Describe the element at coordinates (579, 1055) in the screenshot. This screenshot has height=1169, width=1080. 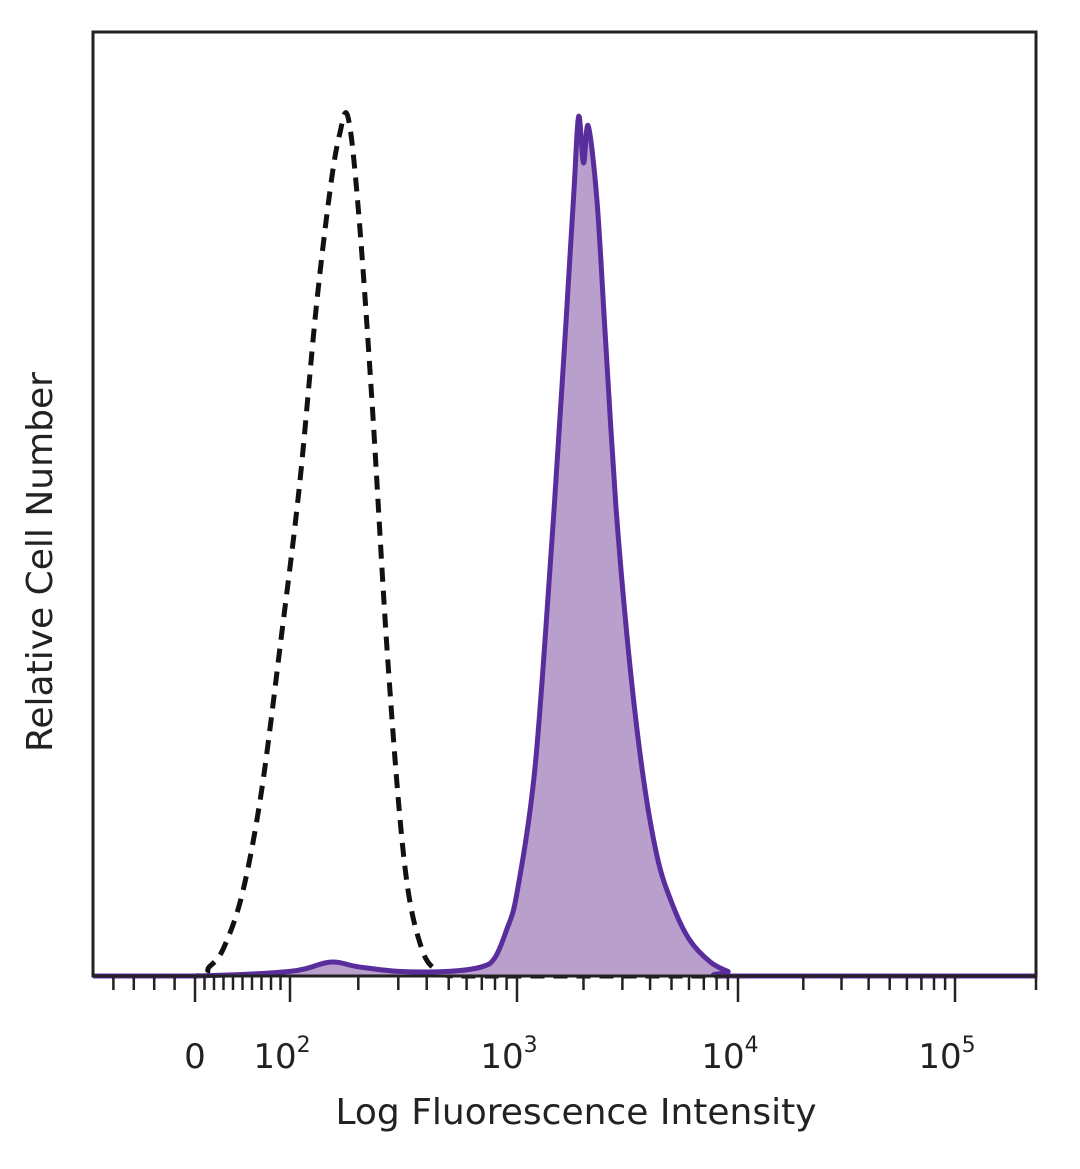
I see `x-axis-tick-labels: 0 10² 10³ 10⁴ 10⁵` at that location.